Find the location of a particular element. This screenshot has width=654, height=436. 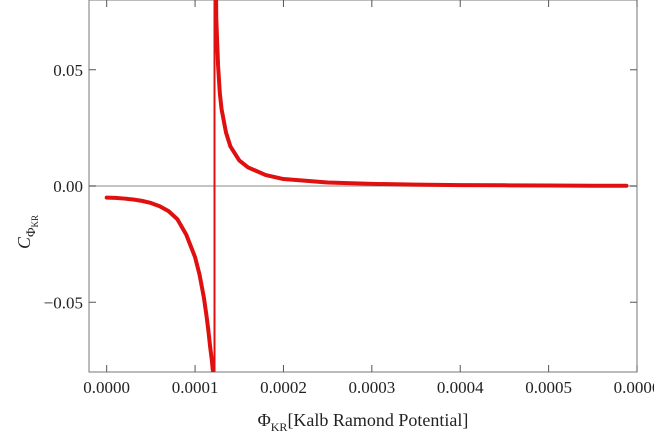

y-axis-label: CΦKR is located at coordinates (27, 232).